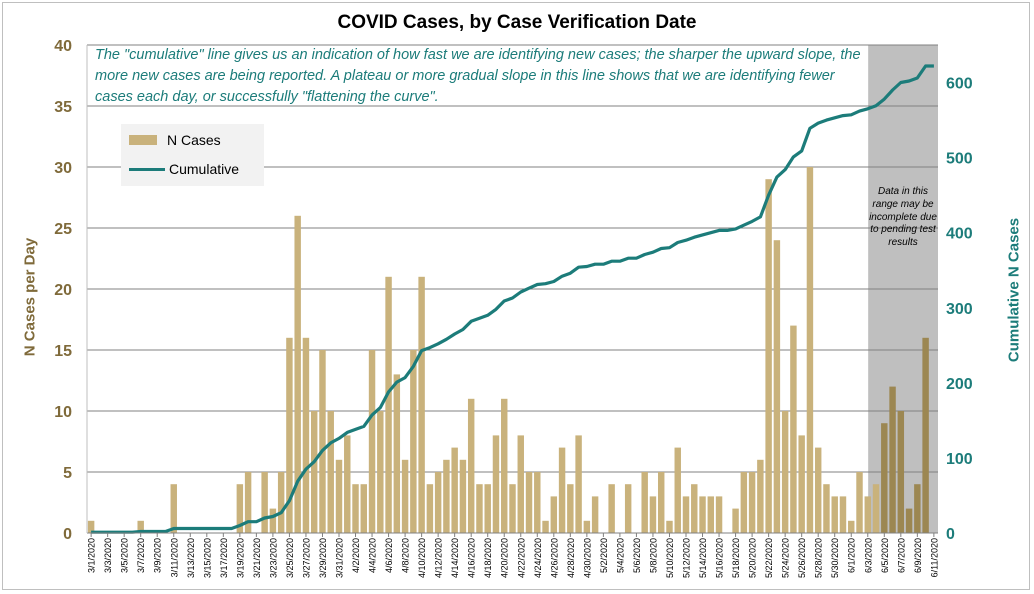 Image resolution: width=1034 pixels, height=594 pixels. What do you see at coordinates (959, 234) in the screenshot?
I see `y-tick-label-right: 400` at bounding box center [959, 234].